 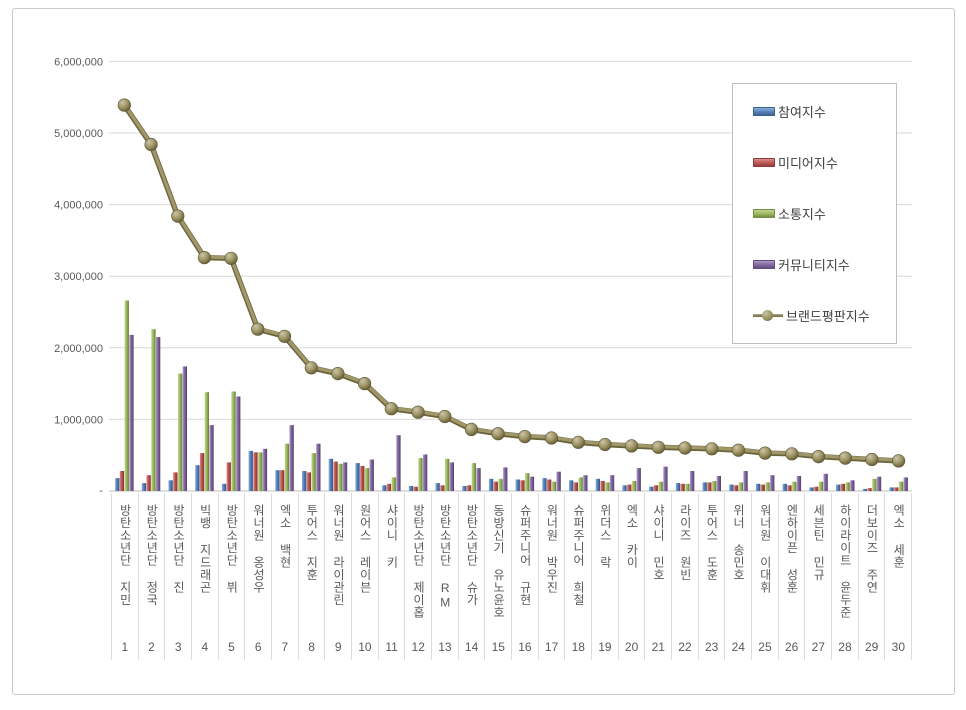 I want to click on category-label: 방탄소년단 진, so click(x=178, y=549).